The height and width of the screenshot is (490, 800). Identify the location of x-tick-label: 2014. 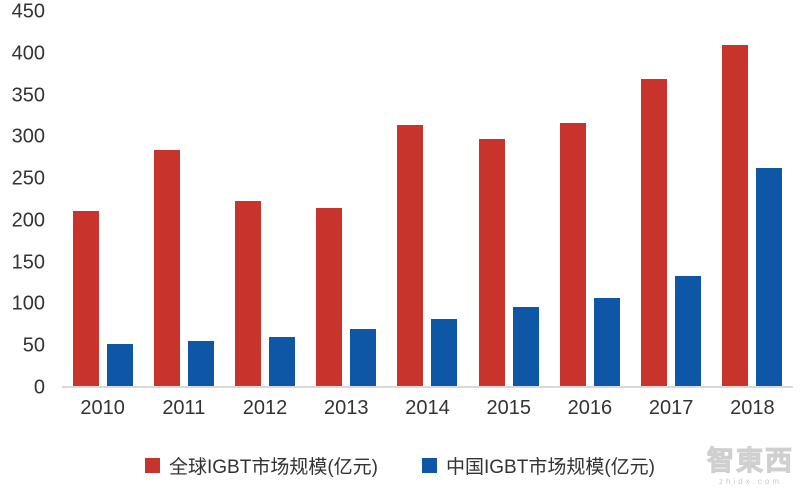
(427, 408).